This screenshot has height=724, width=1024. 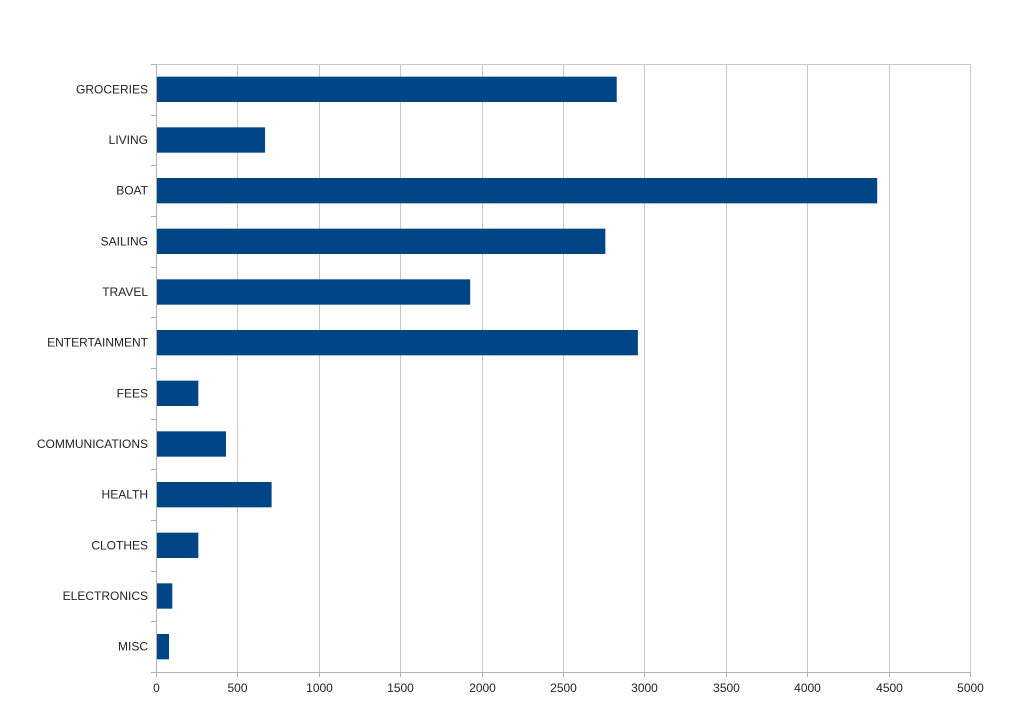 I want to click on y-category-label: ELECTRONICS, so click(x=105, y=596).